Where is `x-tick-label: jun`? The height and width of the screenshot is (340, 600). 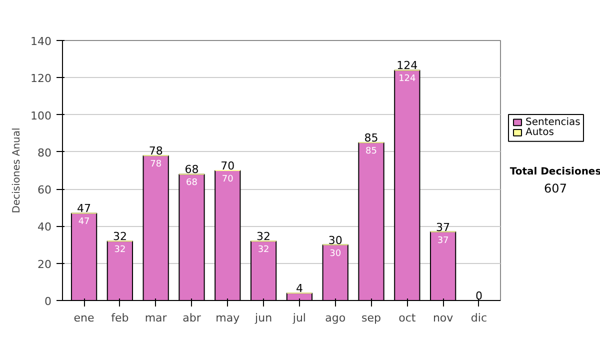
x-tick-label: jun is located at coordinates (263, 318).